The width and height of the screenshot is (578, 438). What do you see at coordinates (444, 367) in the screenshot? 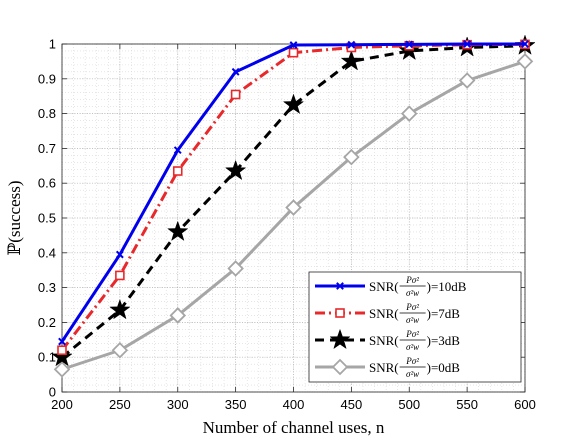
I see `legend-label: )=0dB` at bounding box center [444, 367].